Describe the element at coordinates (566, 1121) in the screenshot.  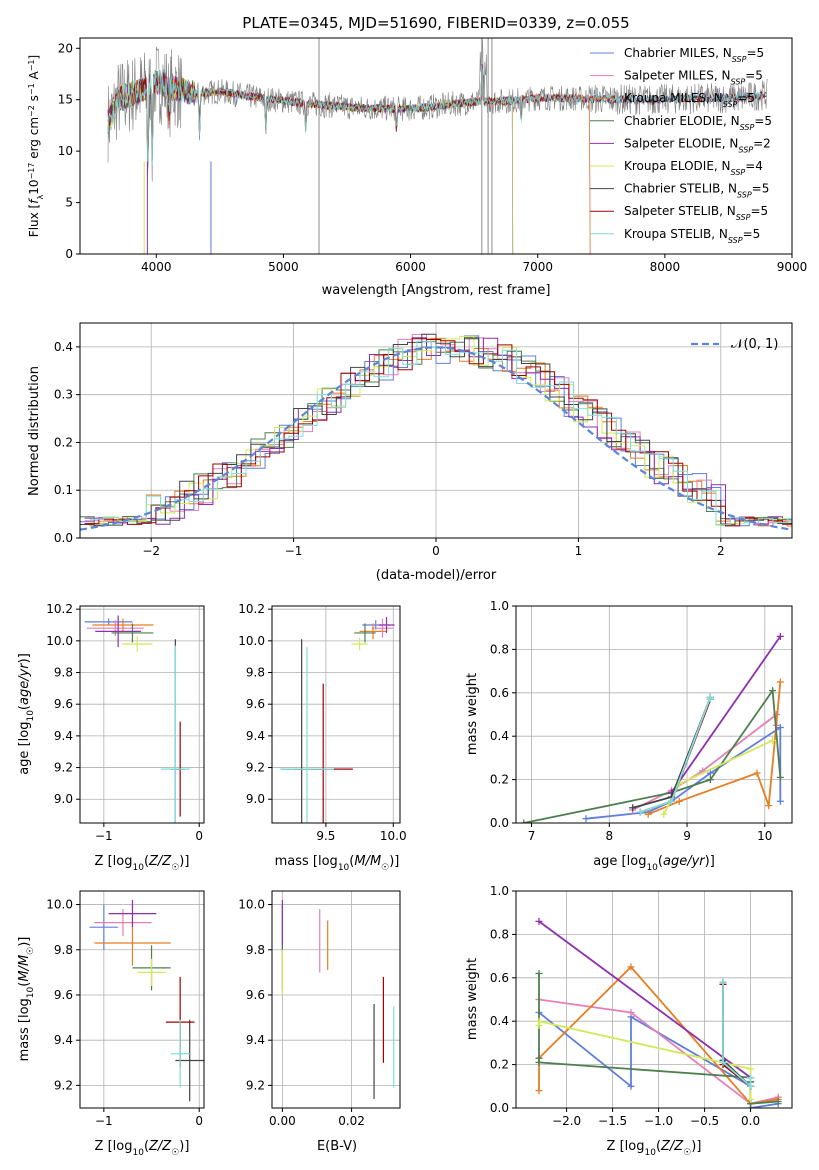
I see `x-tick-label: −2.0` at that location.